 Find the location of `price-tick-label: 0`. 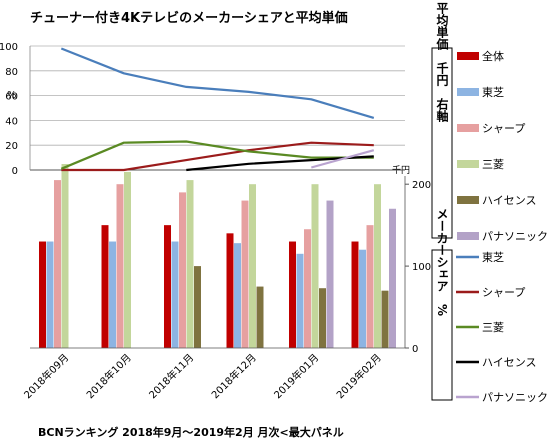

price-tick-label: 0 is located at coordinates (415, 349).